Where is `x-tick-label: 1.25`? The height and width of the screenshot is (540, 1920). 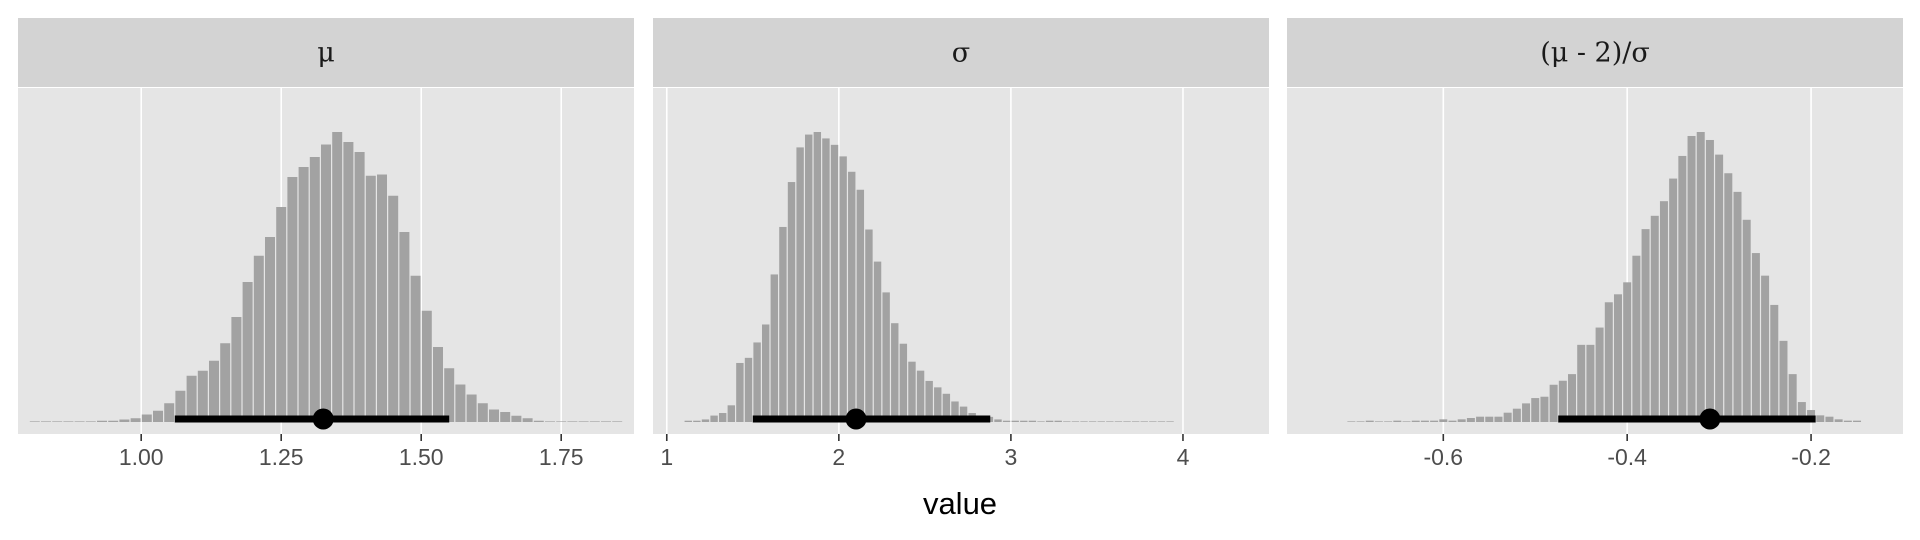
x-tick-label: 1.25 is located at coordinates (281, 457).